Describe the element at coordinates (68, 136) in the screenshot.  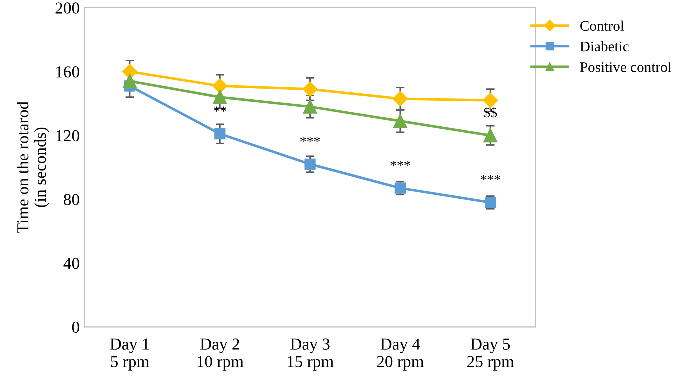
I see `y-tick-label: 120` at that location.